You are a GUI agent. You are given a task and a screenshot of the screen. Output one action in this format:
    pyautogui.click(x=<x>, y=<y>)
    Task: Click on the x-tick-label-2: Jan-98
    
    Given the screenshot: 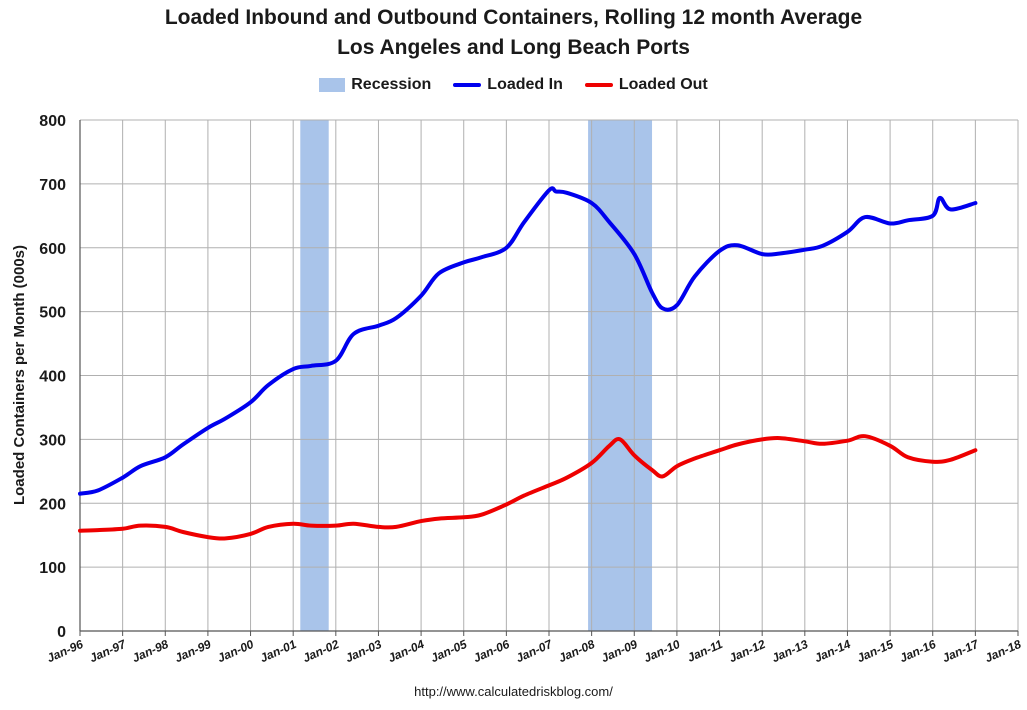 What is the action you would take?
    pyautogui.click(x=150, y=651)
    